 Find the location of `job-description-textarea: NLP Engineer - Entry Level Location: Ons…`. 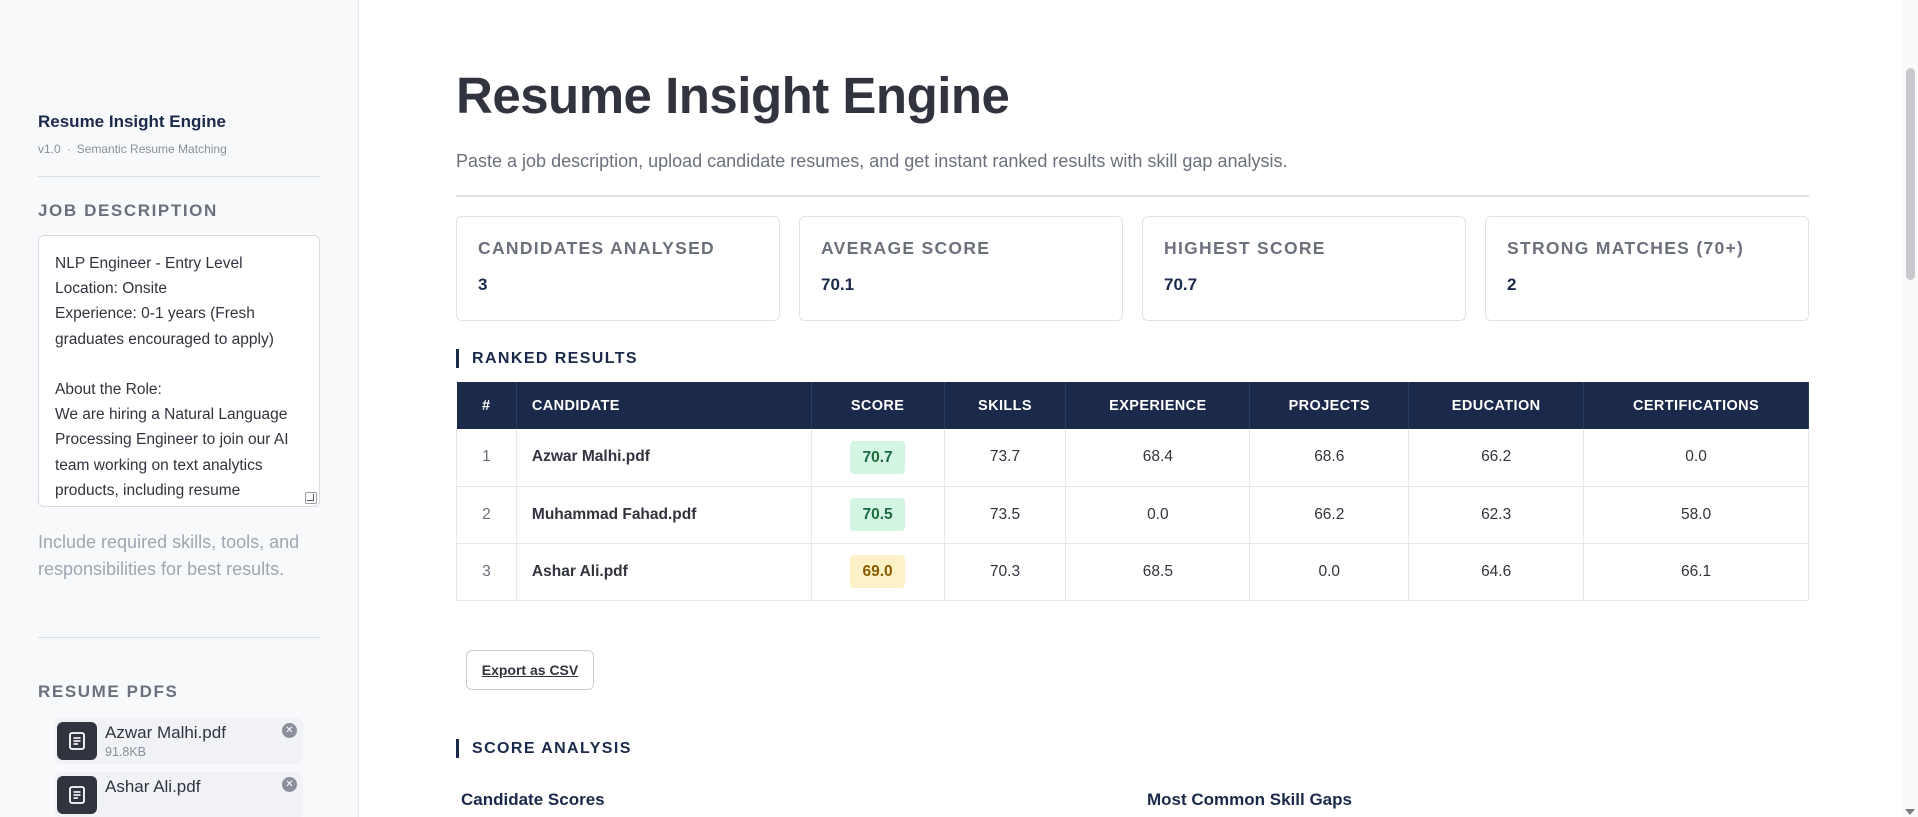

job-description-textarea: NLP Engineer - Entry Level Location: Ons… is located at coordinates (179, 371).